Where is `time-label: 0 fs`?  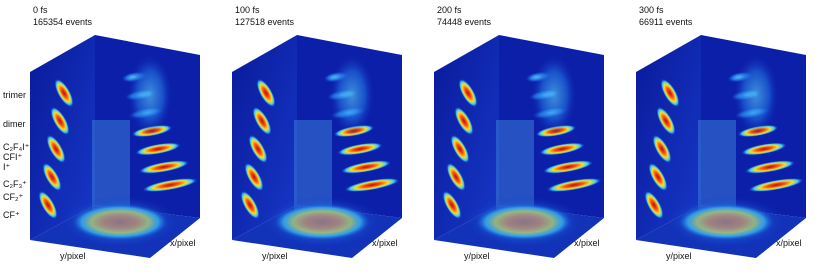 time-label: 0 fs is located at coordinates (40, 10).